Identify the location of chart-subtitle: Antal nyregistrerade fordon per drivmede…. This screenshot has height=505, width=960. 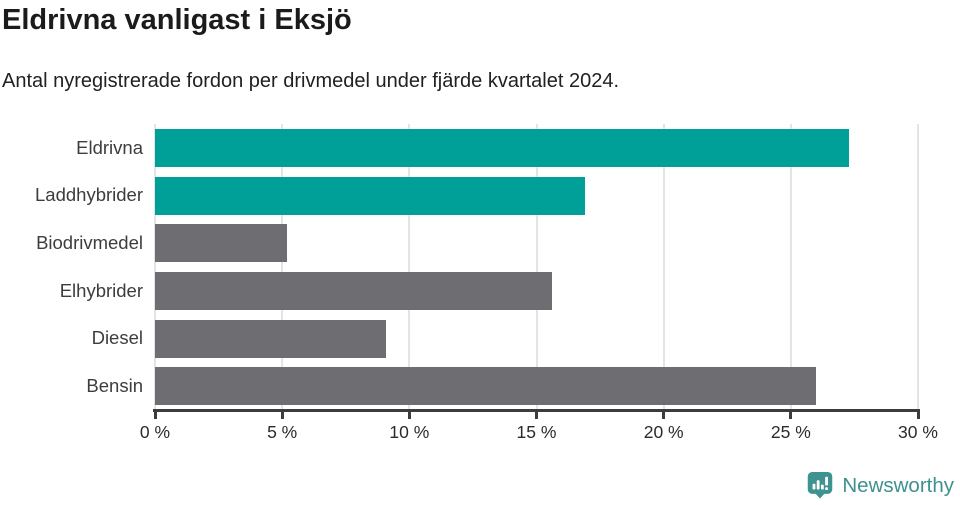
(311, 81).